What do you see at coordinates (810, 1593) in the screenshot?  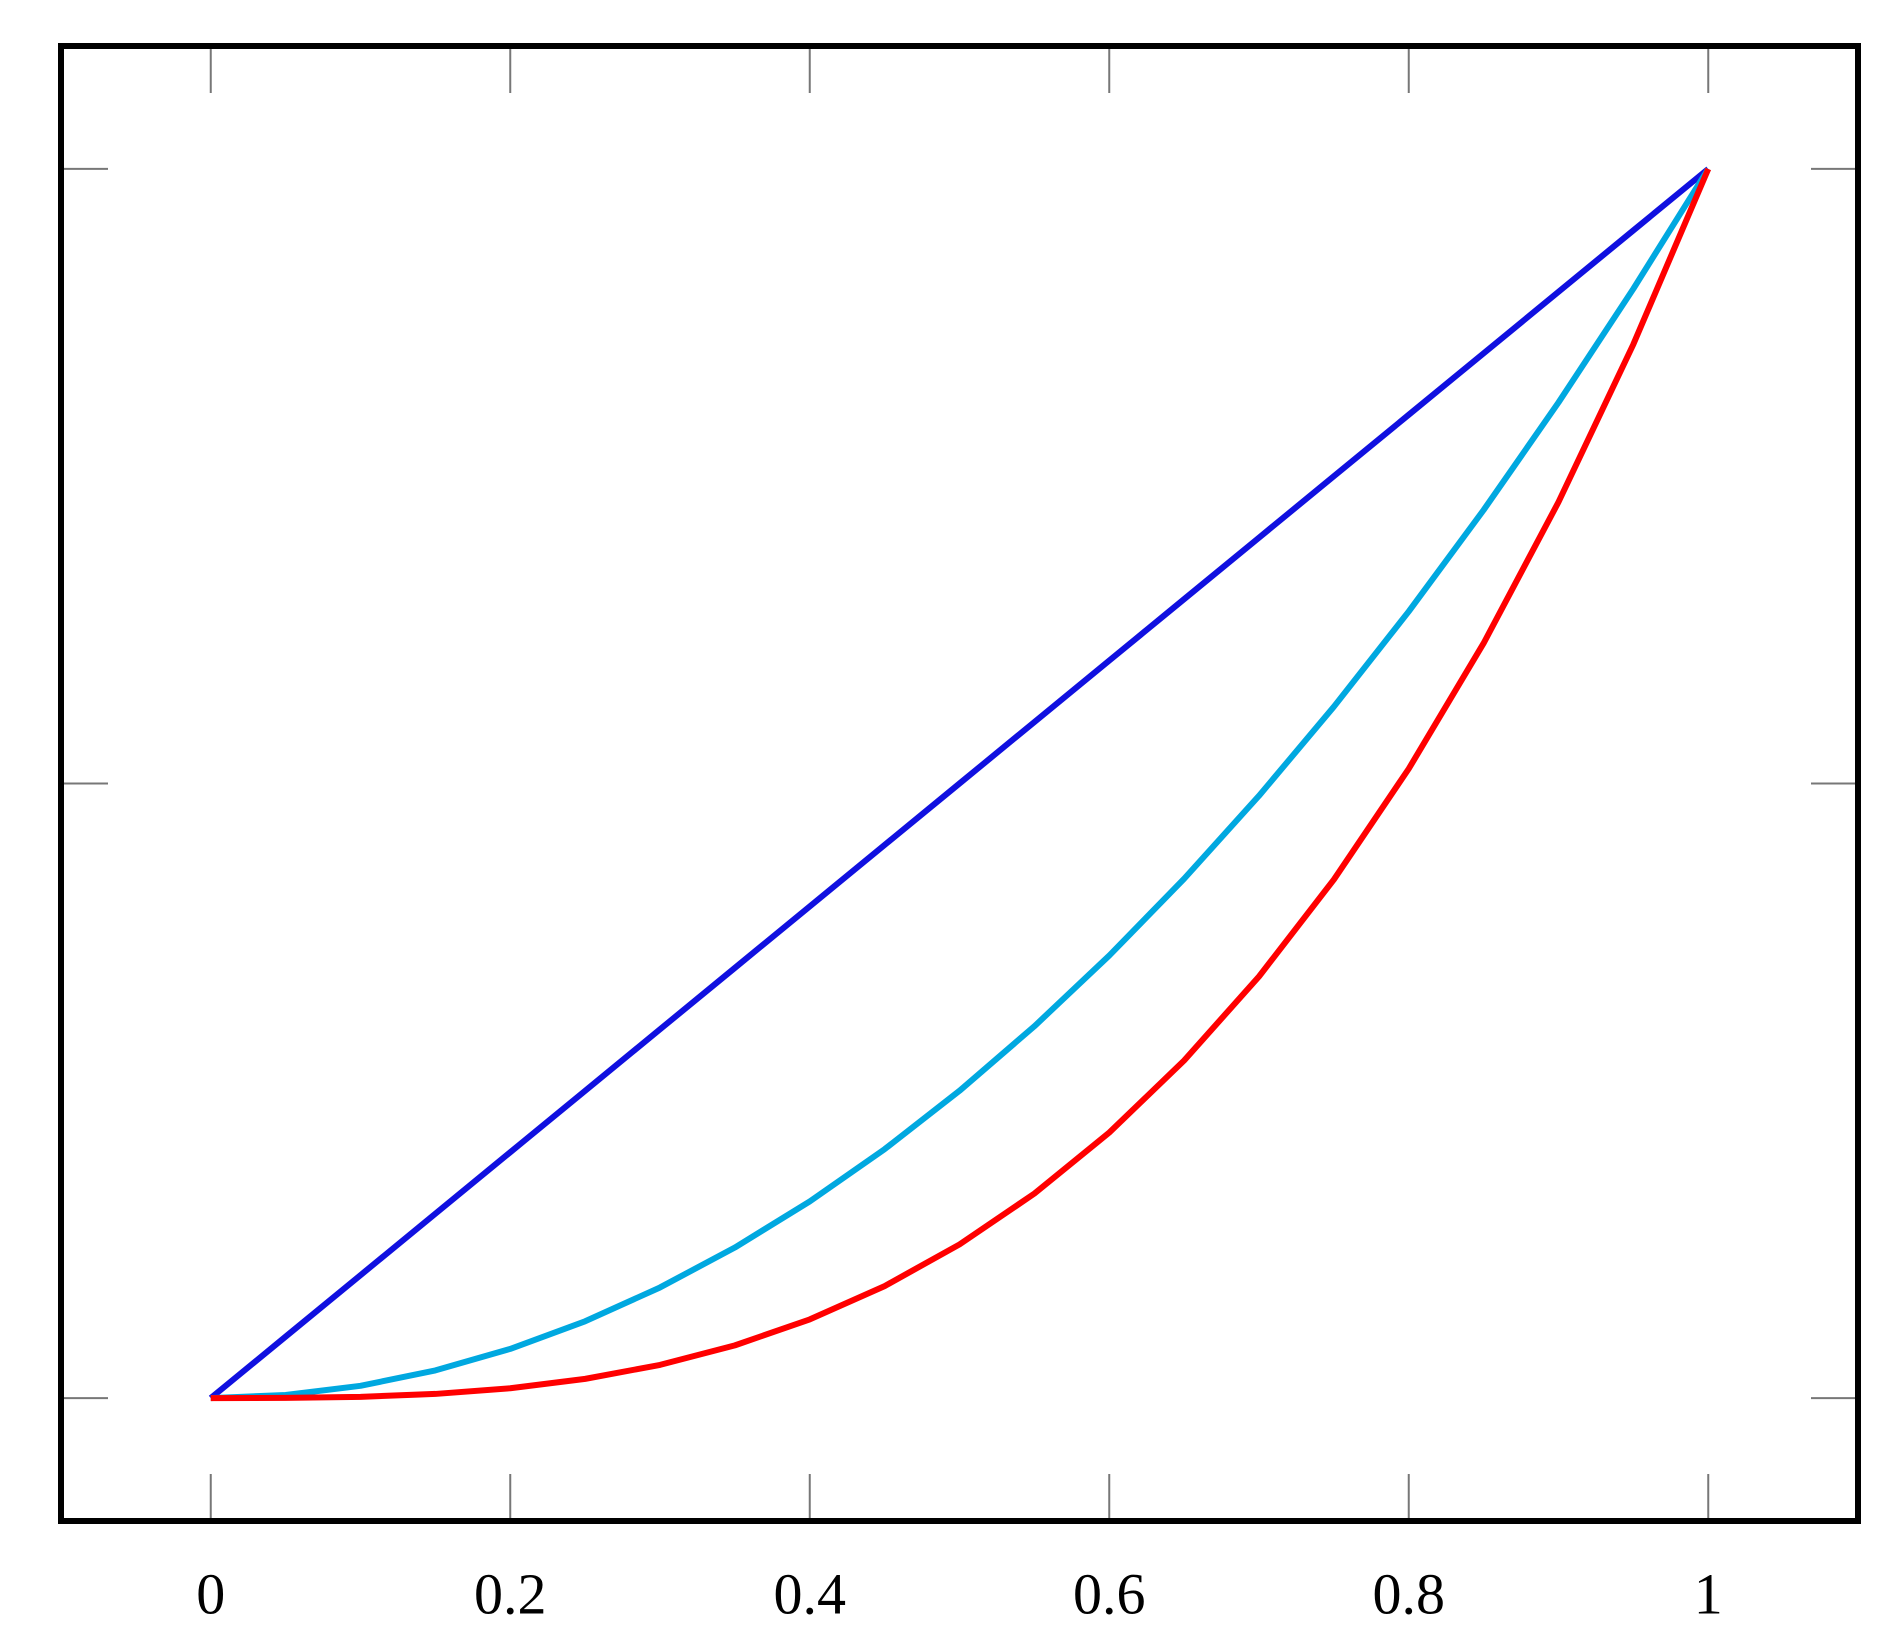 I see `x-tick-label: 0.4` at bounding box center [810, 1593].